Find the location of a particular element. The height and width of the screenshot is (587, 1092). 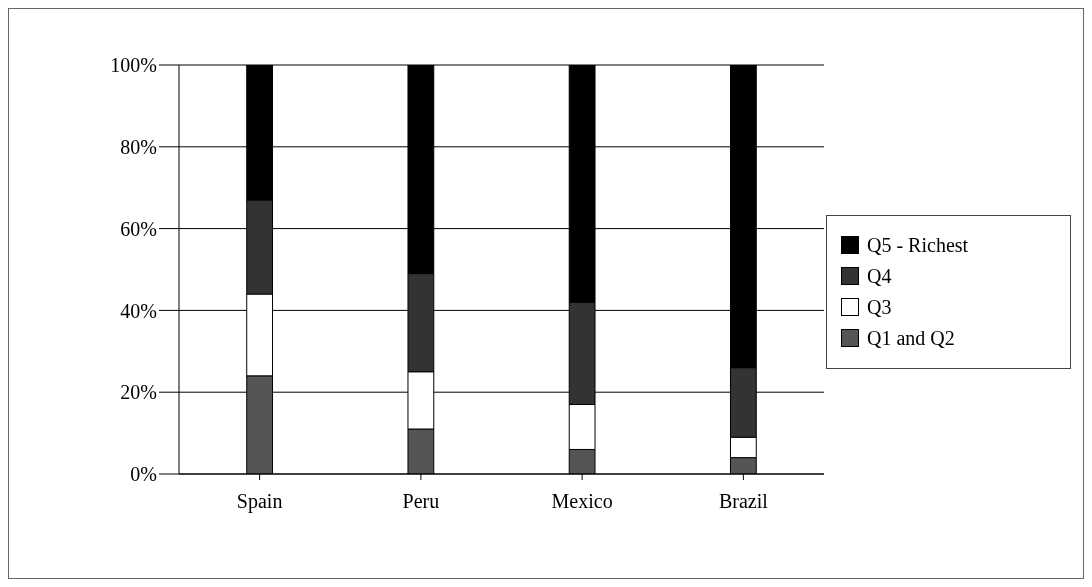

legend-label: Q3 is located at coordinates (879, 307).